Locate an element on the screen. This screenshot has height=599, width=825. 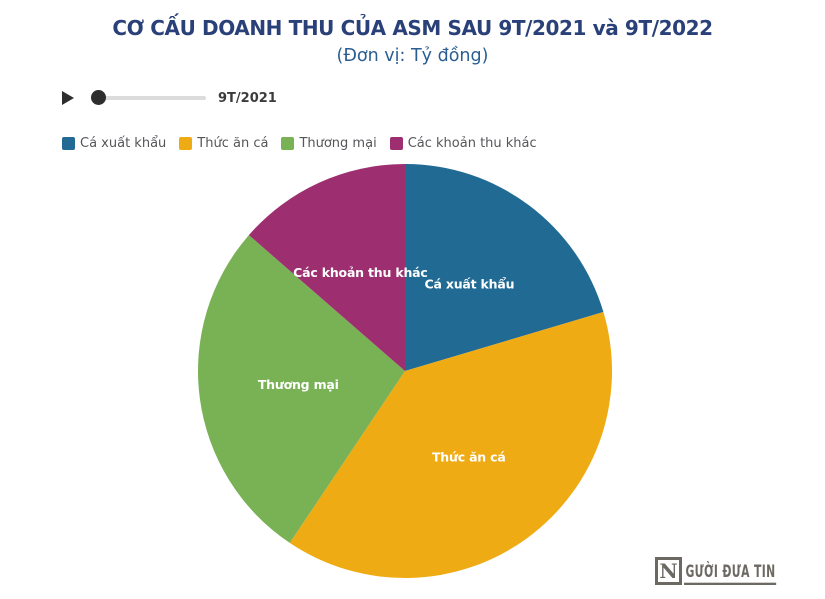
timeline-player: 9T/2021 is located at coordinates (169, 98).